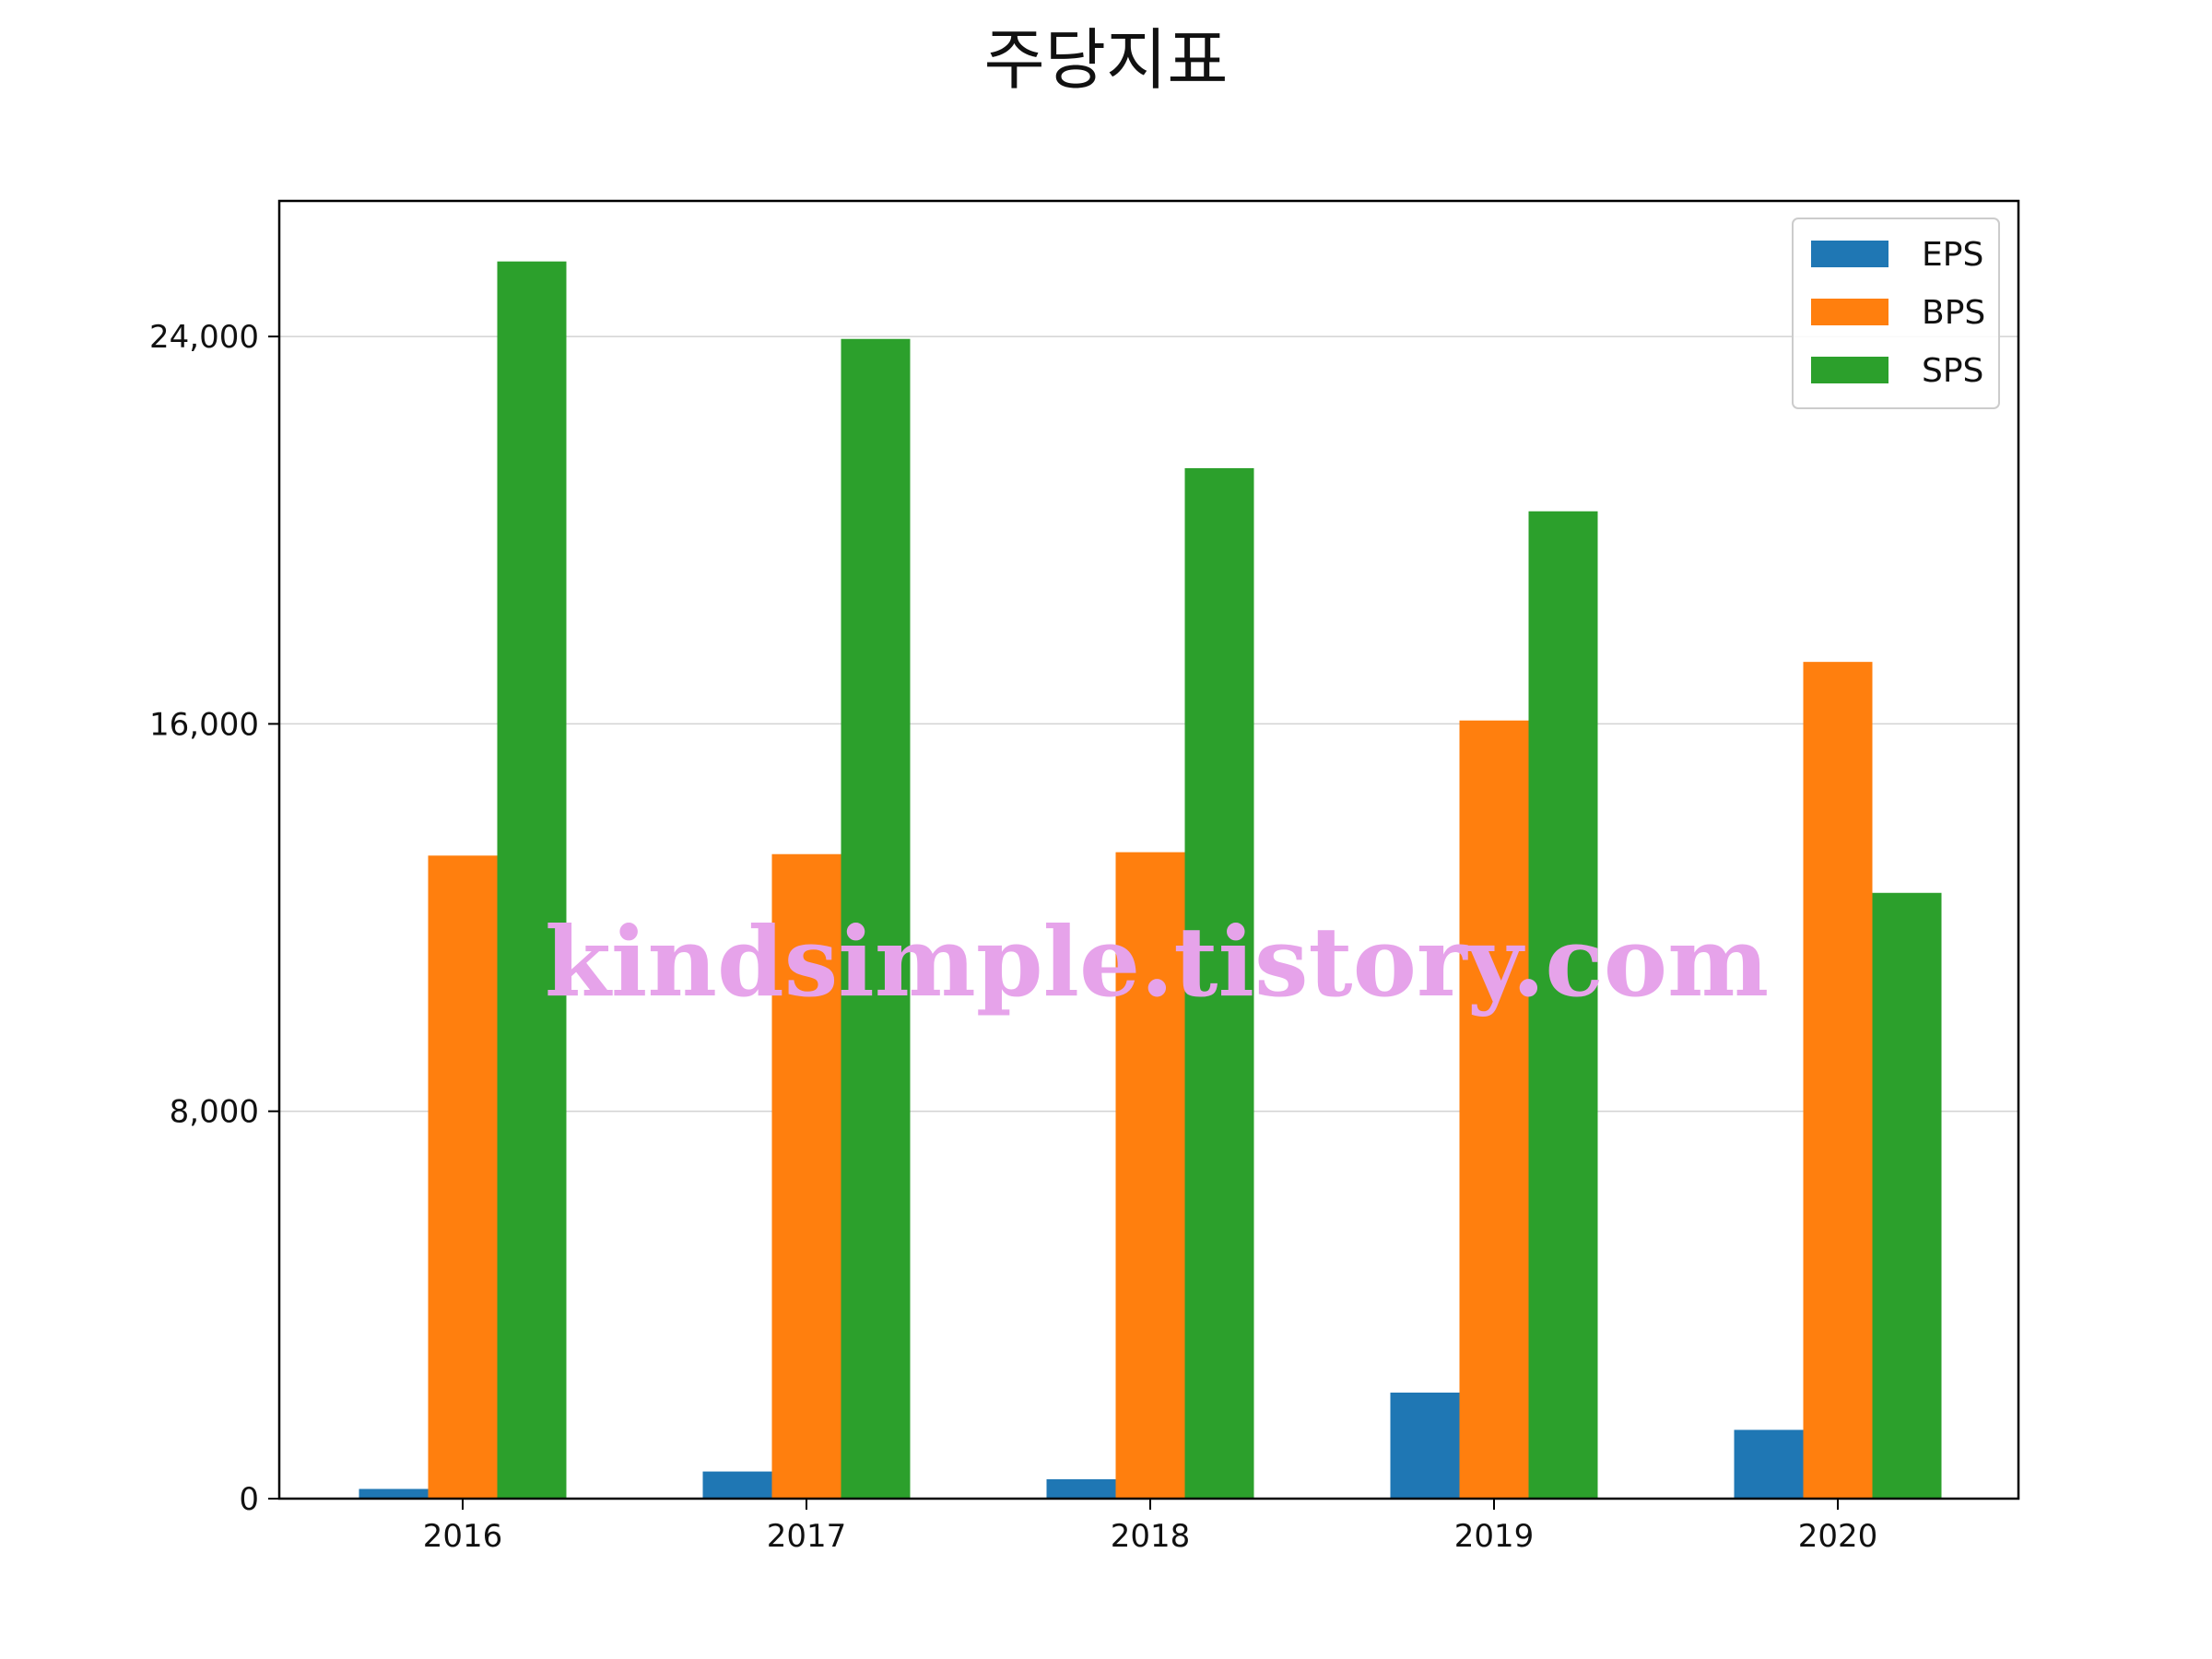  Describe the element at coordinates (737, 1485) in the screenshot. I see `bar-eps-2017` at that location.